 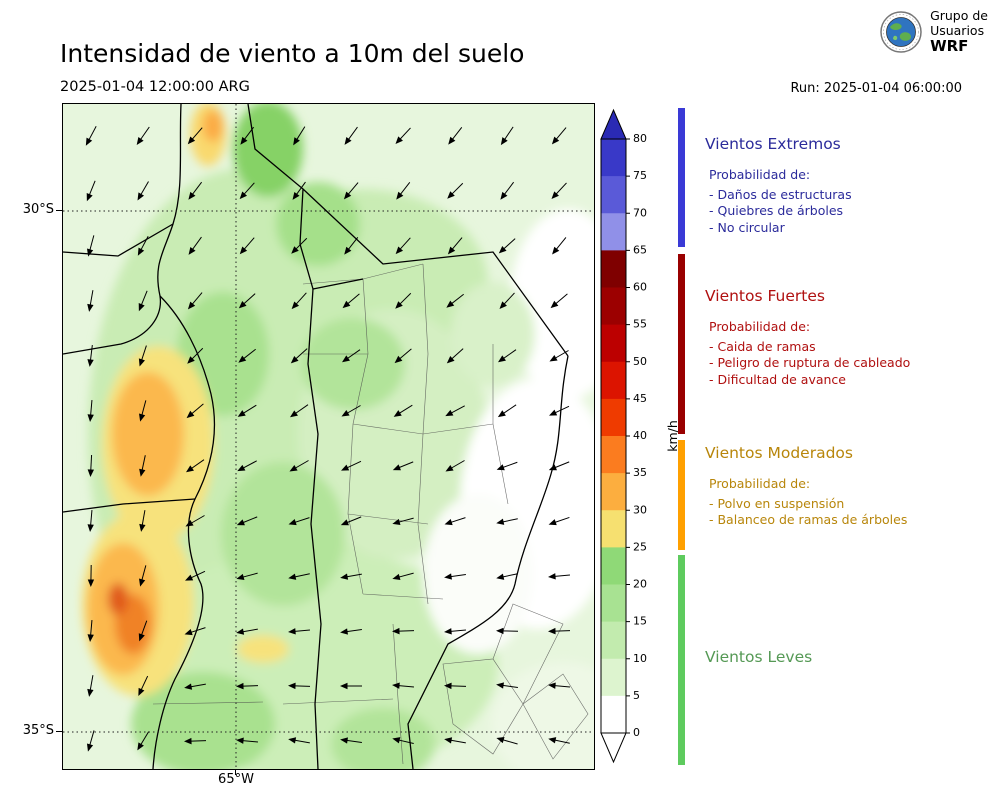 I want to click on legend-item: - Caida de ramas, so click(x=762, y=346).